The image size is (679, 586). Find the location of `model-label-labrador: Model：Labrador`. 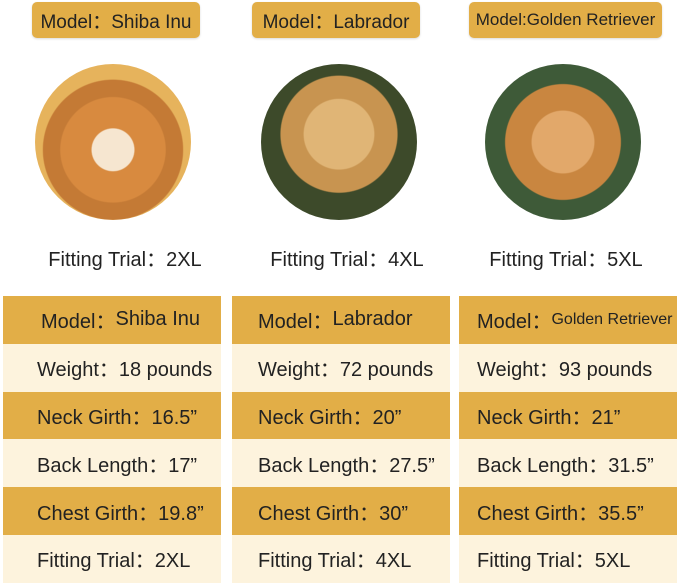

model-label-labrador: Model：Labrador is located at coordinates (336, 20).